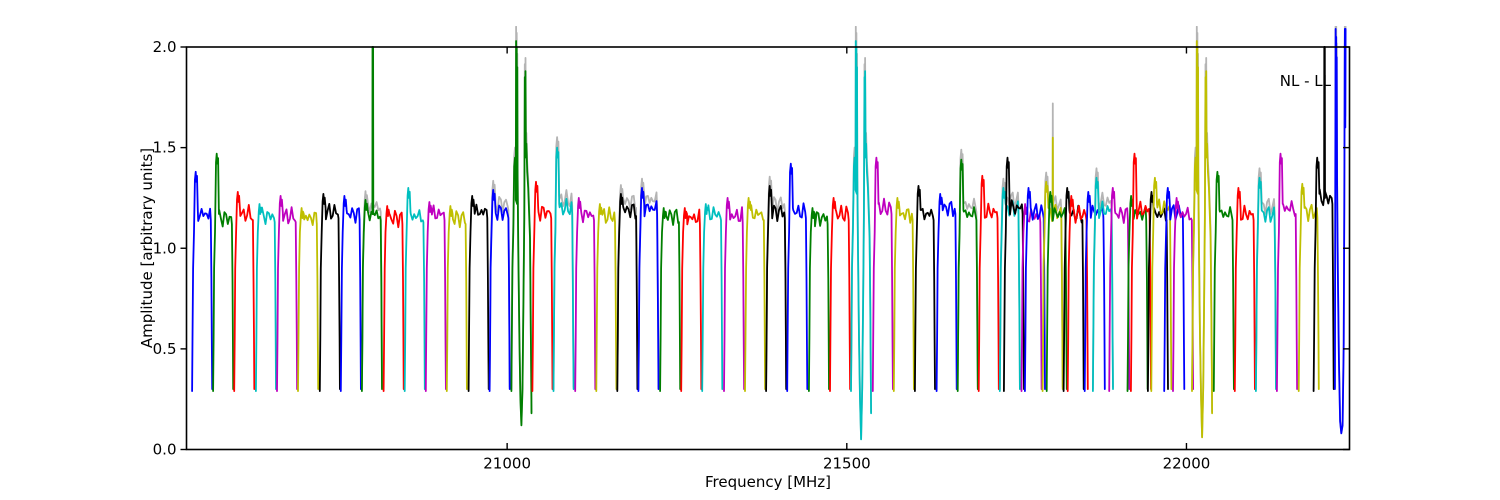 The width and height of the screenshot is (1500, 500). Describe the element at coordinates (165, 248) in the screenshot. I see `y-tick-label: 1.0` at that location.